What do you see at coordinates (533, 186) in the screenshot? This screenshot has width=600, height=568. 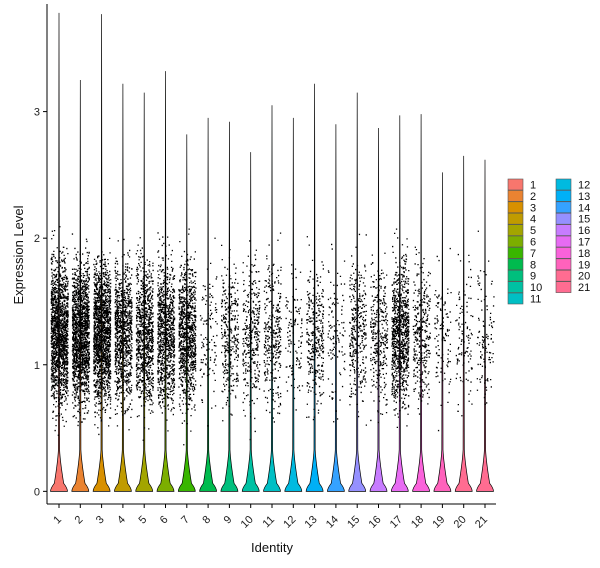 I see `legend-label-1: 1` at bounding box center [533, 186].